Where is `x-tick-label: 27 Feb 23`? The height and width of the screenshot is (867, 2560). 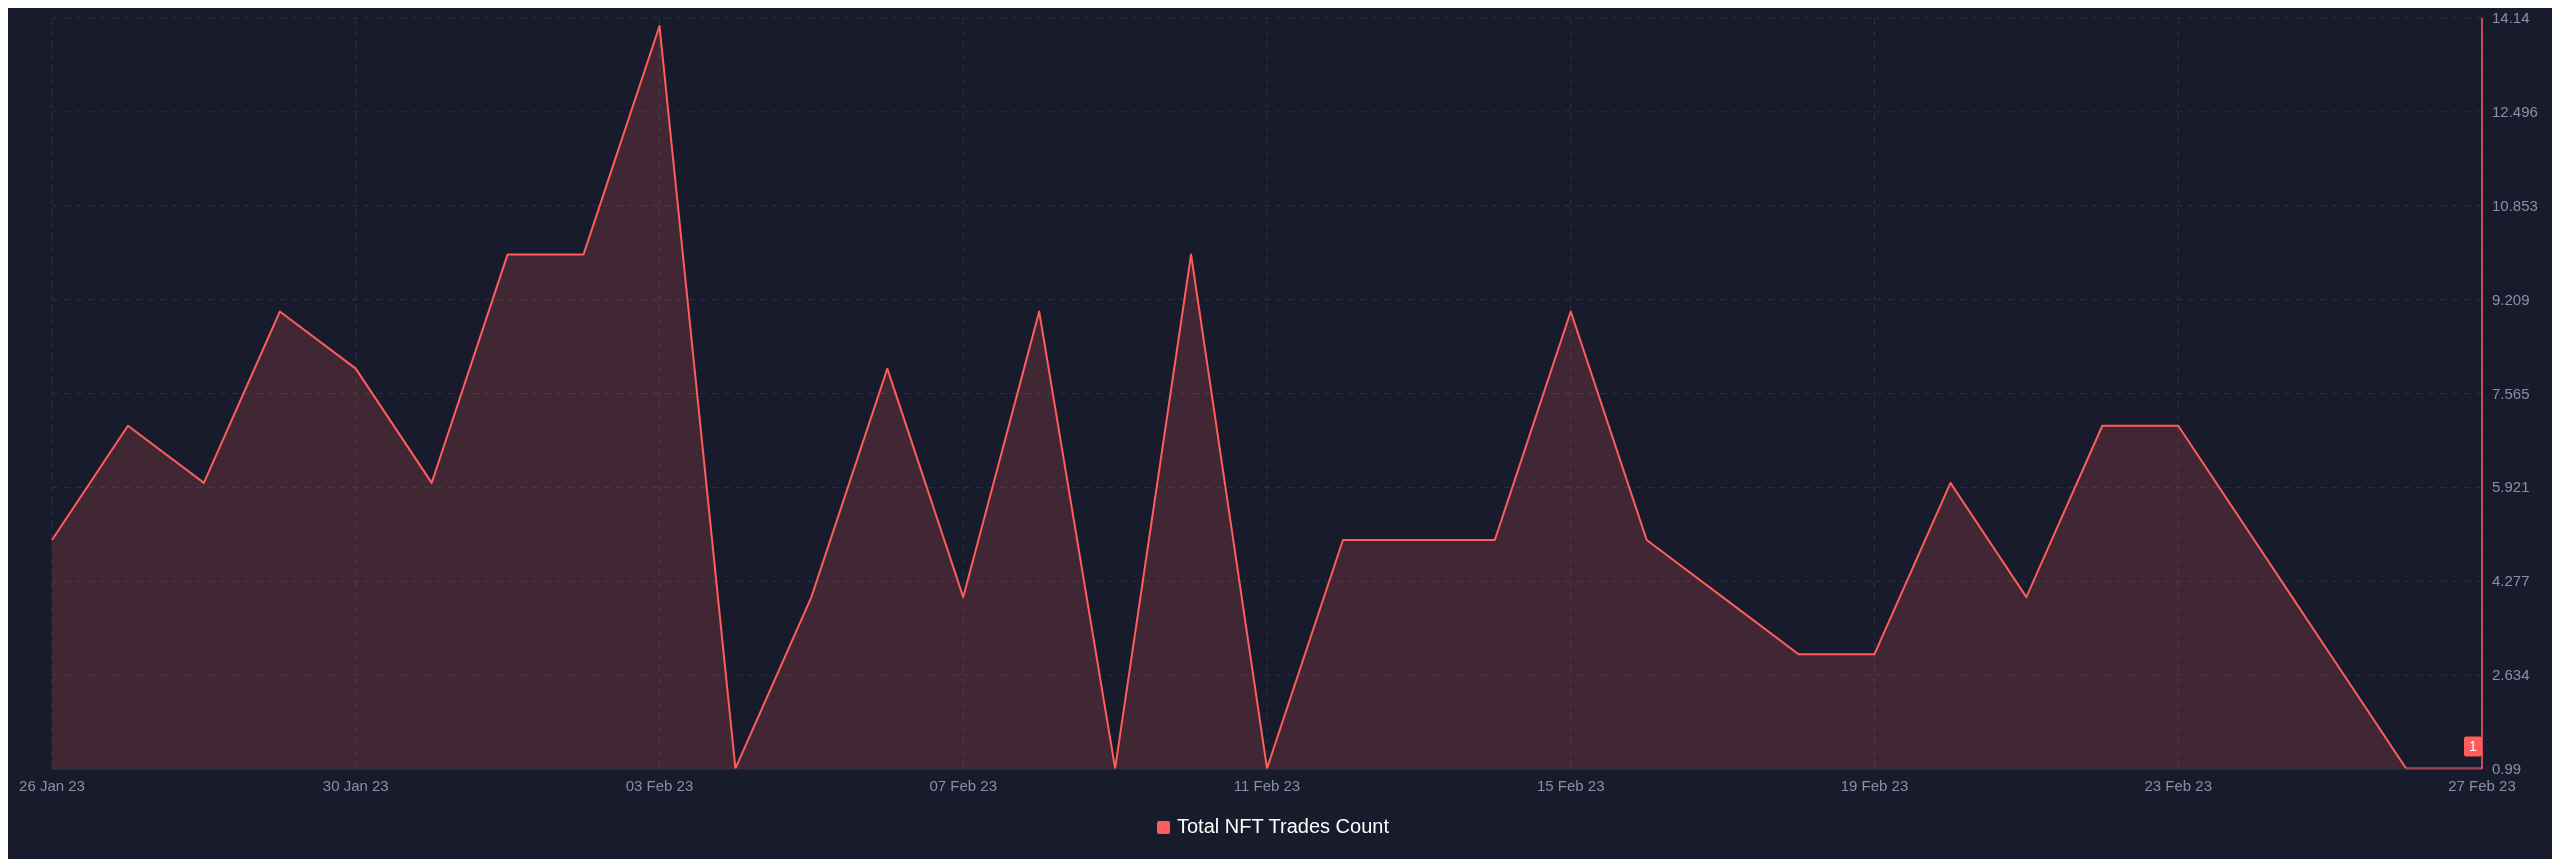
x-tick-label: 27 Feb 23 is located at coordinates (2482, 785).